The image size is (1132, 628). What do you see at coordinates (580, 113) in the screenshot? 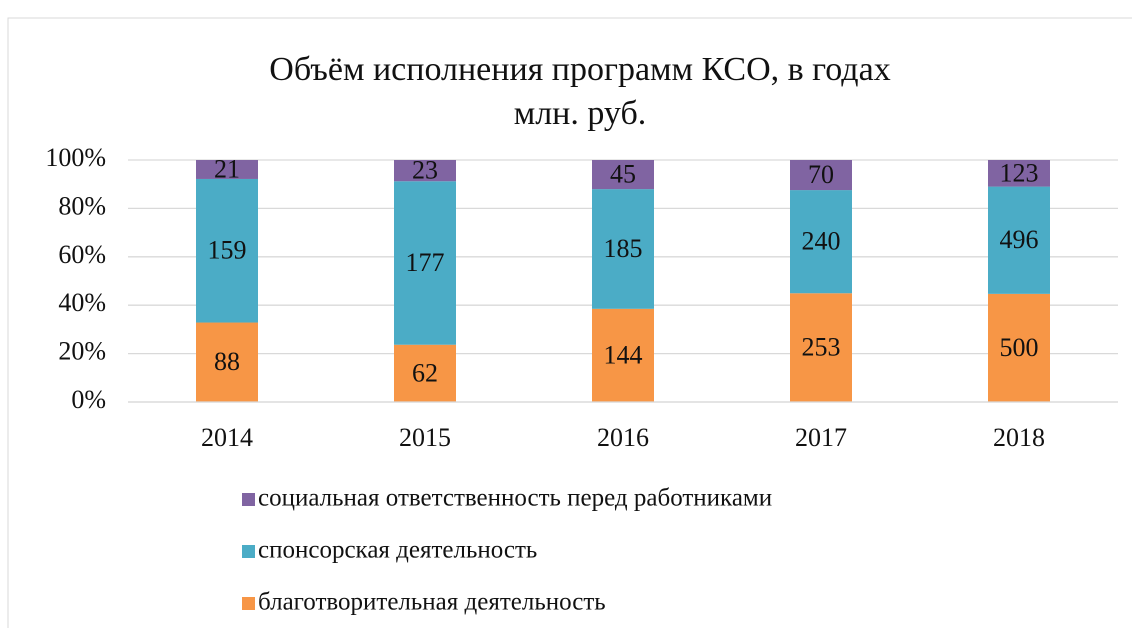
I see `chart-subtitle: млн. руб.` at bounding box center [580, 113].